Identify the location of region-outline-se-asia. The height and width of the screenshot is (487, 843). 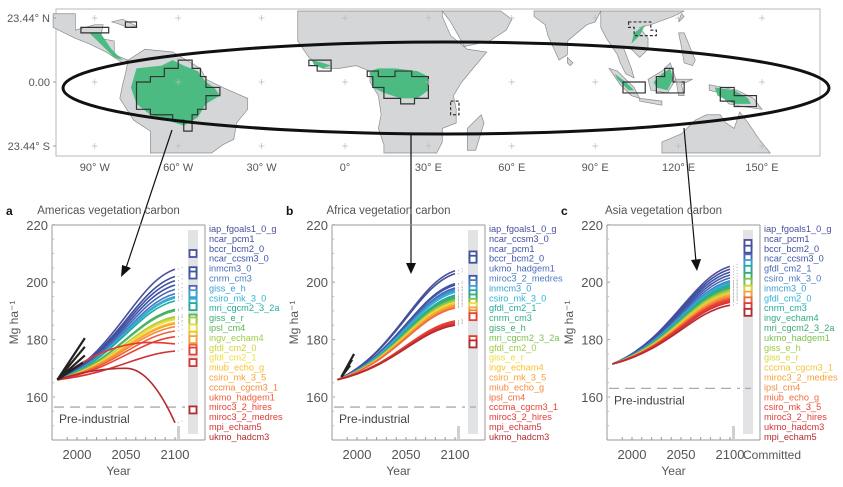
(642, 29).